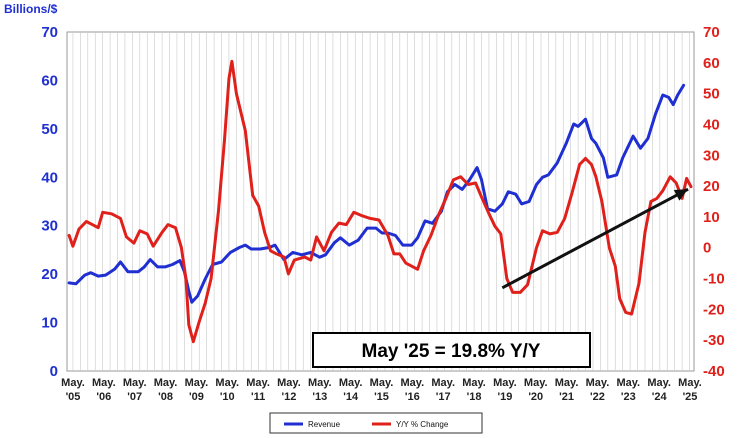  What do you see at coordinates (49, 274) in the screenshot?
I see `left-tick-label: 20` at bounding box center [49, 274].